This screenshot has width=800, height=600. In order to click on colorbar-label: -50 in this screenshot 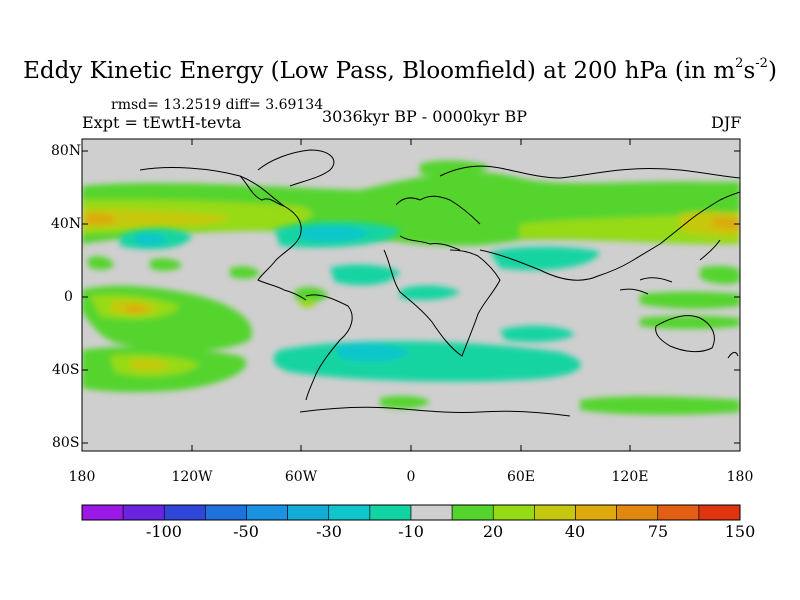, I will do `click(246, 531)`.